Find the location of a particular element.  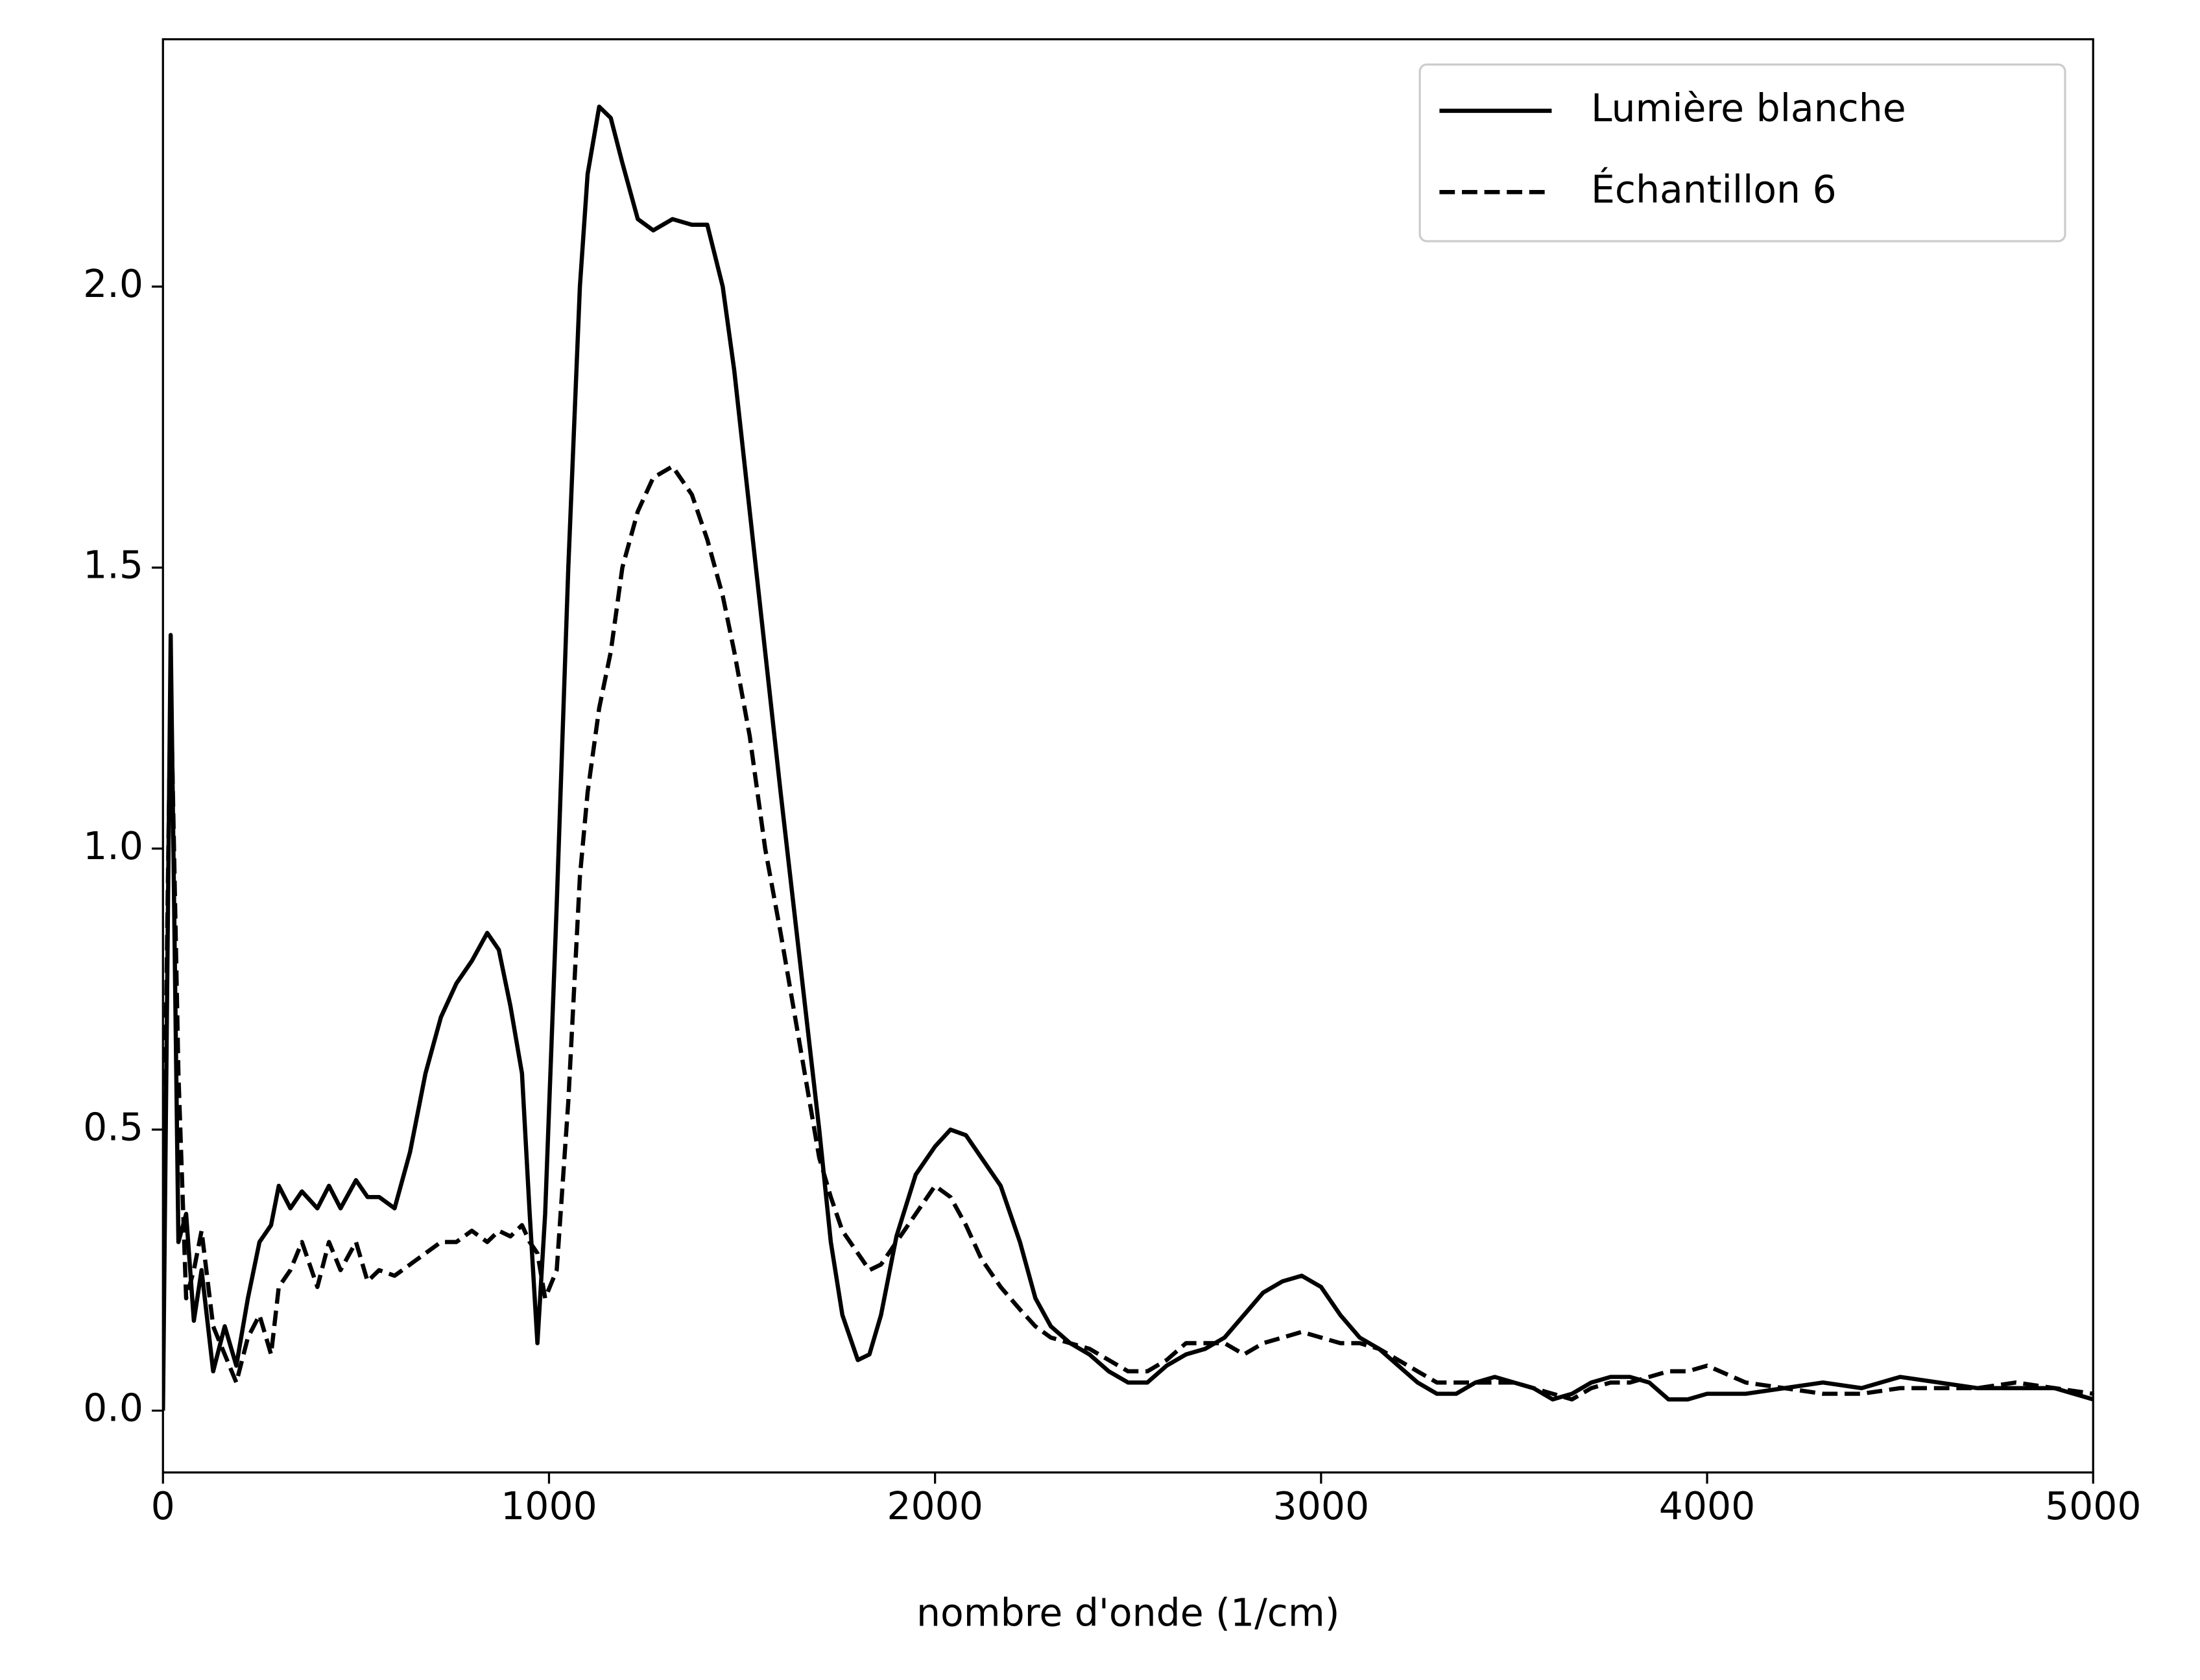

y-tick-label: 2.0 is located at coordinates (113, 284).